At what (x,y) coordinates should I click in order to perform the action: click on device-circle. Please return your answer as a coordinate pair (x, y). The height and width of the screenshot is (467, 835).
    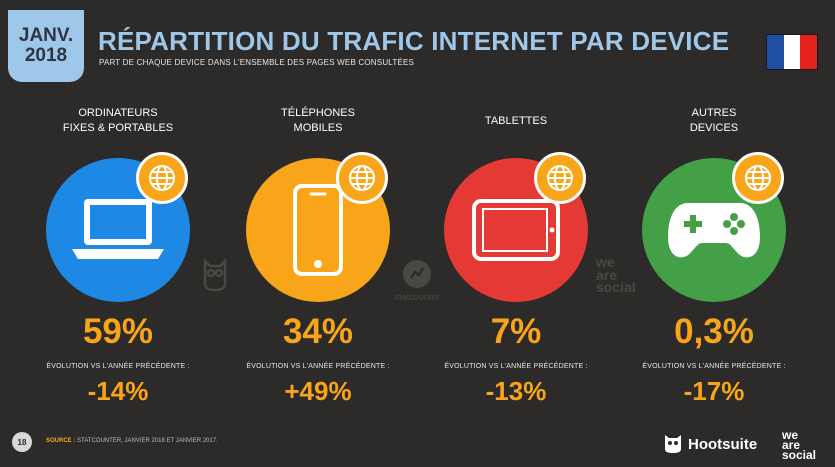
    Looking at the image, I should click on (318, 230).